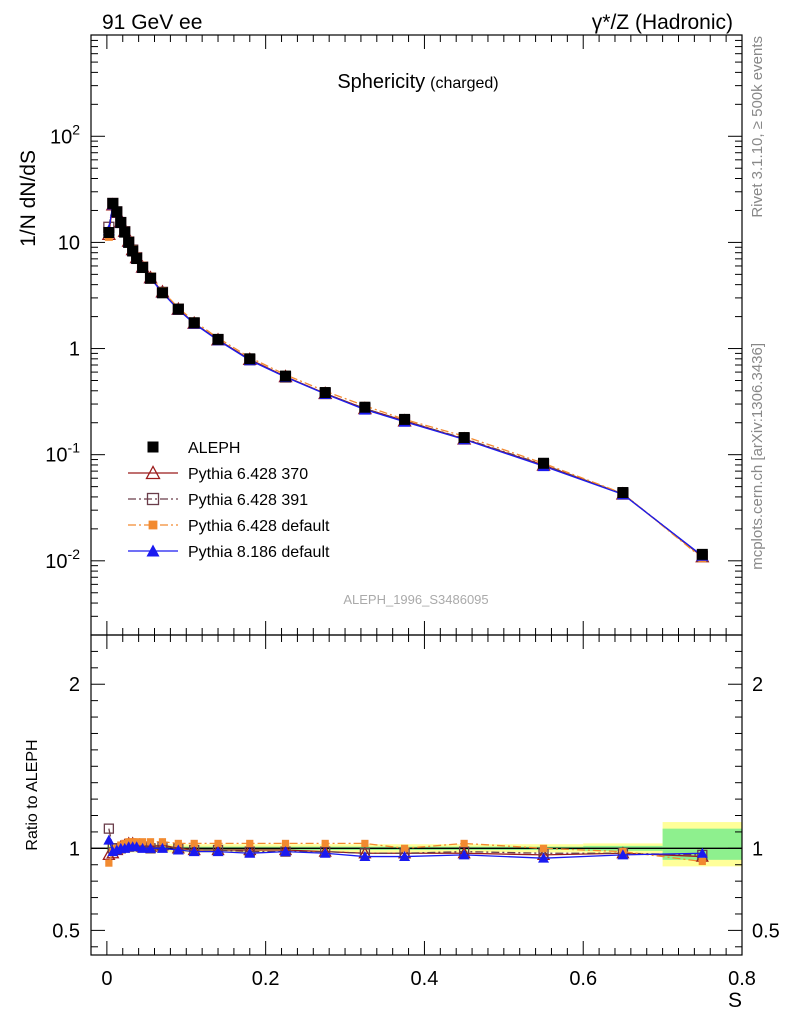 Image resolution: width=786 pixels, height=1024 pixels. I want to click on x-tick-label: 0.4, so click(425, 979).